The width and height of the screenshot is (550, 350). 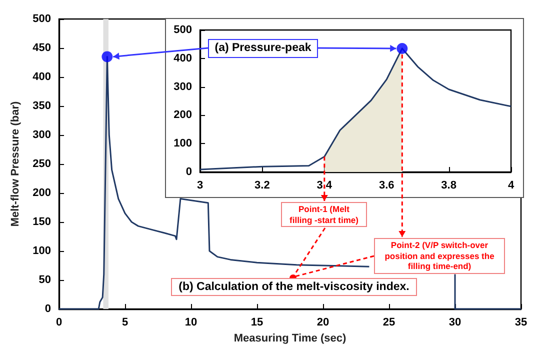 What do you see at coordinates (41, 48) in the screenshot?
I see `y-tick-label: 450` at bounding box center [41, 48].